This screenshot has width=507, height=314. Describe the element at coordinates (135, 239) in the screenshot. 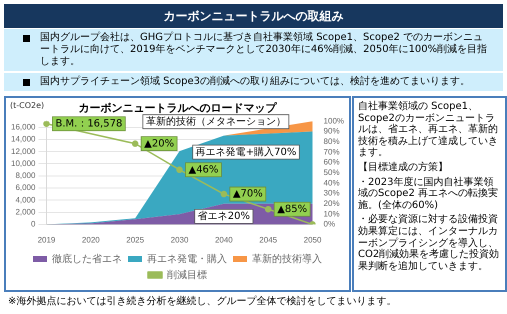

I see `x-tick-label: 2025` at that location.